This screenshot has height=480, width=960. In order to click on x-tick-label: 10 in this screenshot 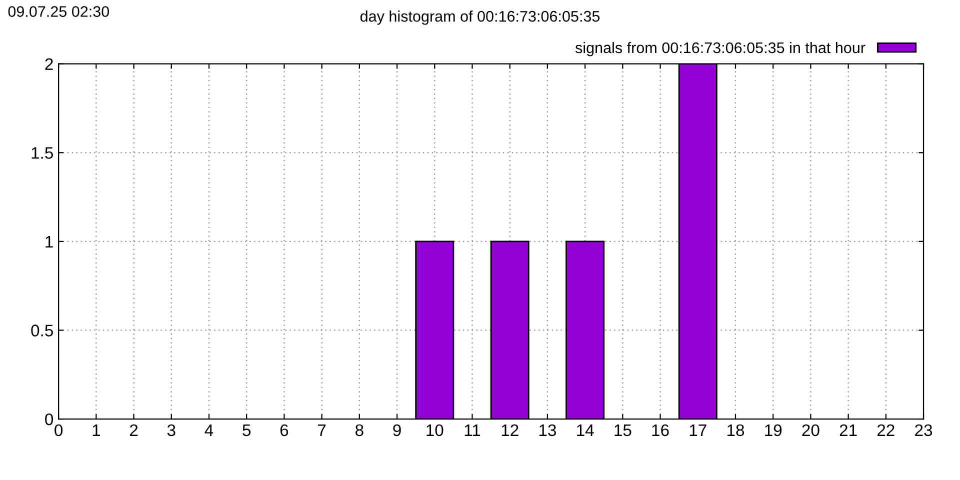, I will do `click(435, 430)`.